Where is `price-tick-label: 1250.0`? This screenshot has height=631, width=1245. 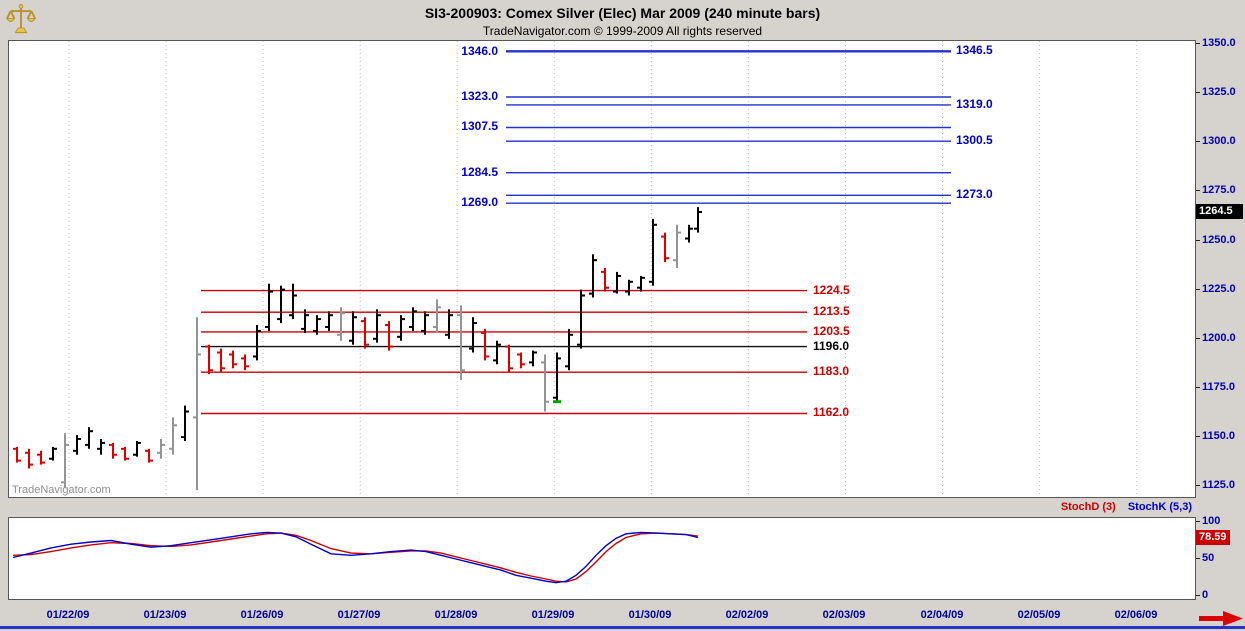
price-tick-label: 1250.0 is located at coordinates (1219, 240).